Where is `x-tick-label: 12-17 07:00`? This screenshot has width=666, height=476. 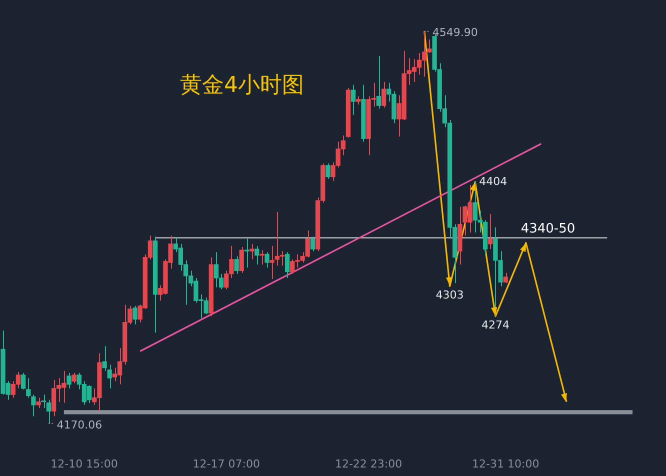
x-tick-label: 12-17 07:00 is located at coordinates (226, 463).